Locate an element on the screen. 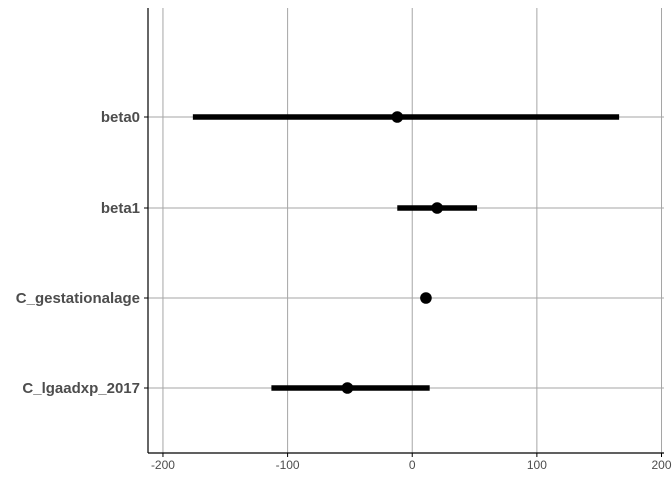 This screenshot has width=672, height=480. x-tick-label: -100 is located at coordinates (288, 465).